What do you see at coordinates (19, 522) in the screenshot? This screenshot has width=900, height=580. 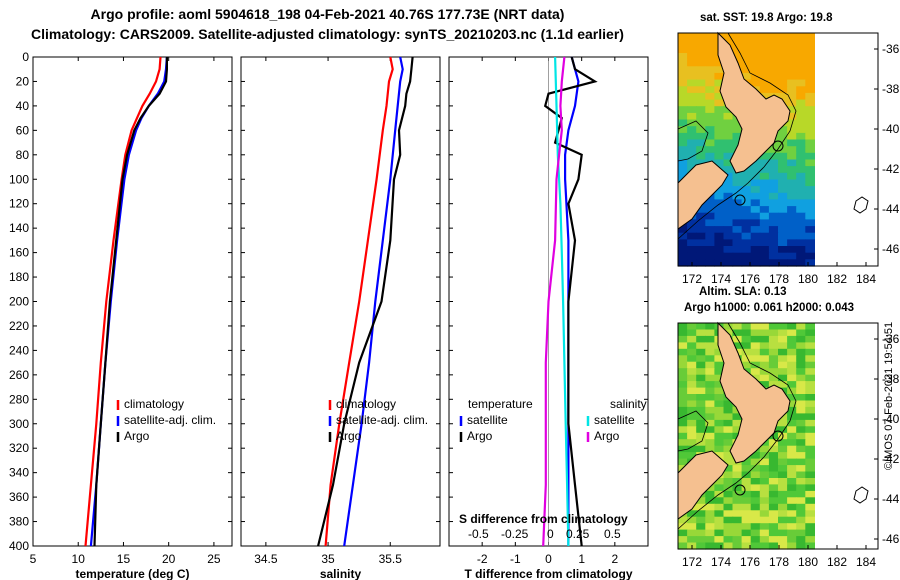 I see `y-tick-label: 380` at bounding box center [19, 522].